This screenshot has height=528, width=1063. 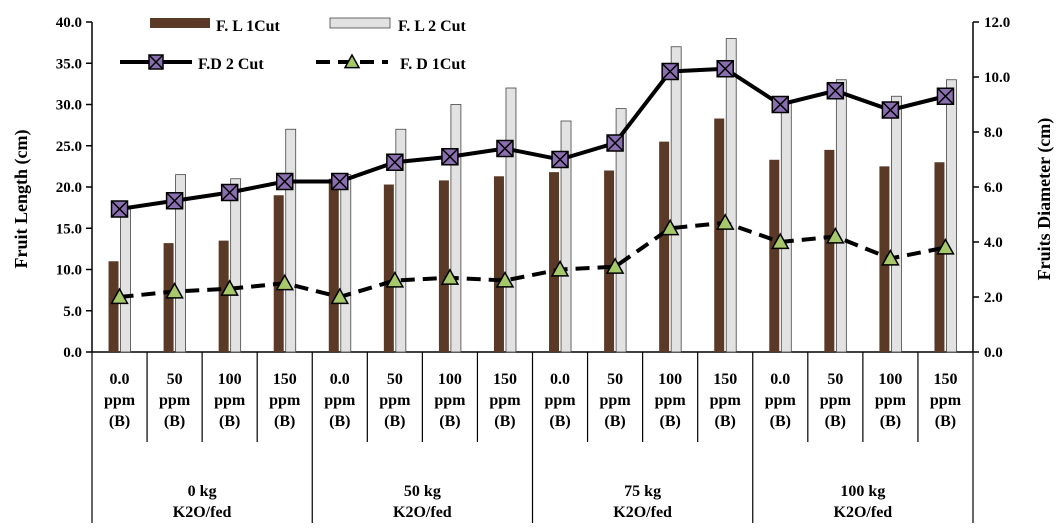 I want to click on category-label: 50, so click(x=835, y=379).